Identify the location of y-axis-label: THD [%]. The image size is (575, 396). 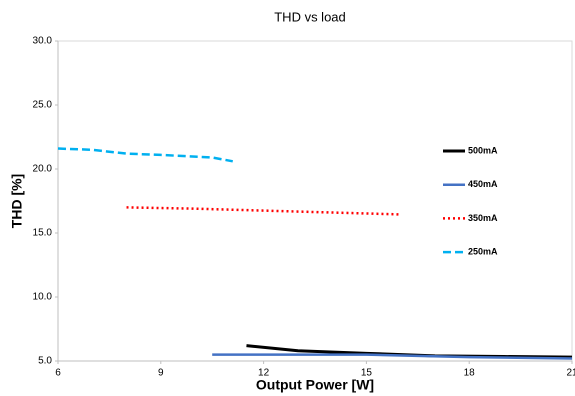
(17, 201).